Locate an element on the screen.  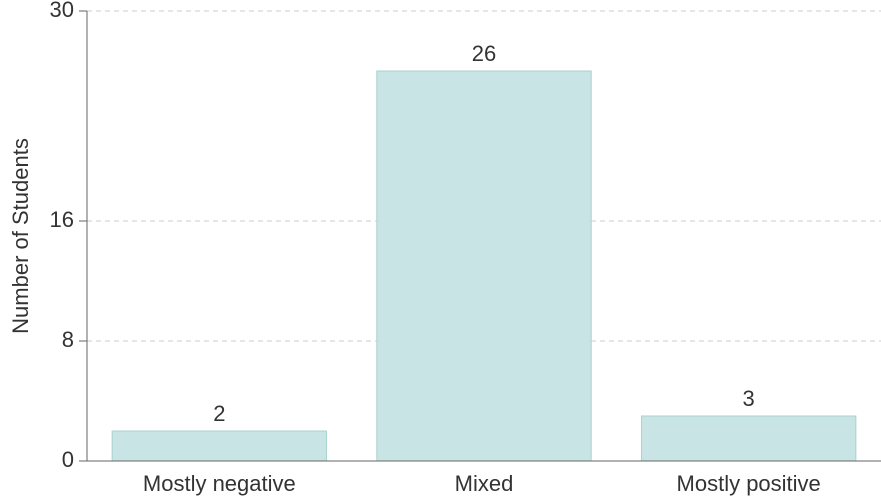
x-tick-label: Mostly positive is located at coordinates (749, 483).